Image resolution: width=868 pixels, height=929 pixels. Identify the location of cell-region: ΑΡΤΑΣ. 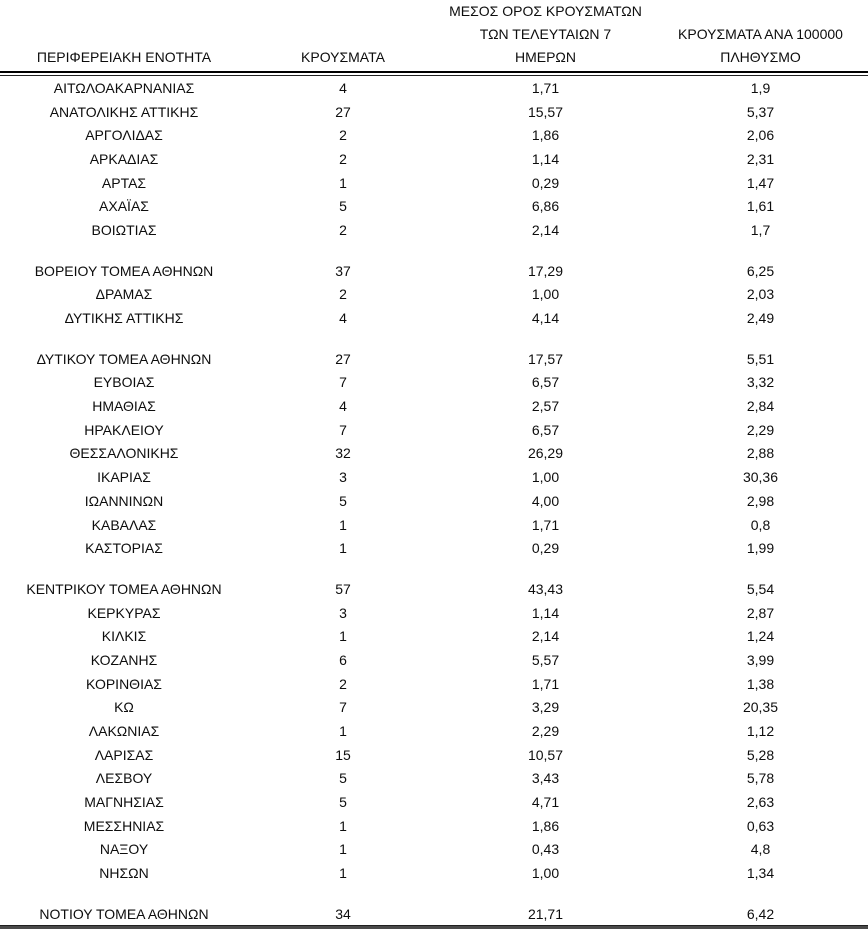
(124, 182).